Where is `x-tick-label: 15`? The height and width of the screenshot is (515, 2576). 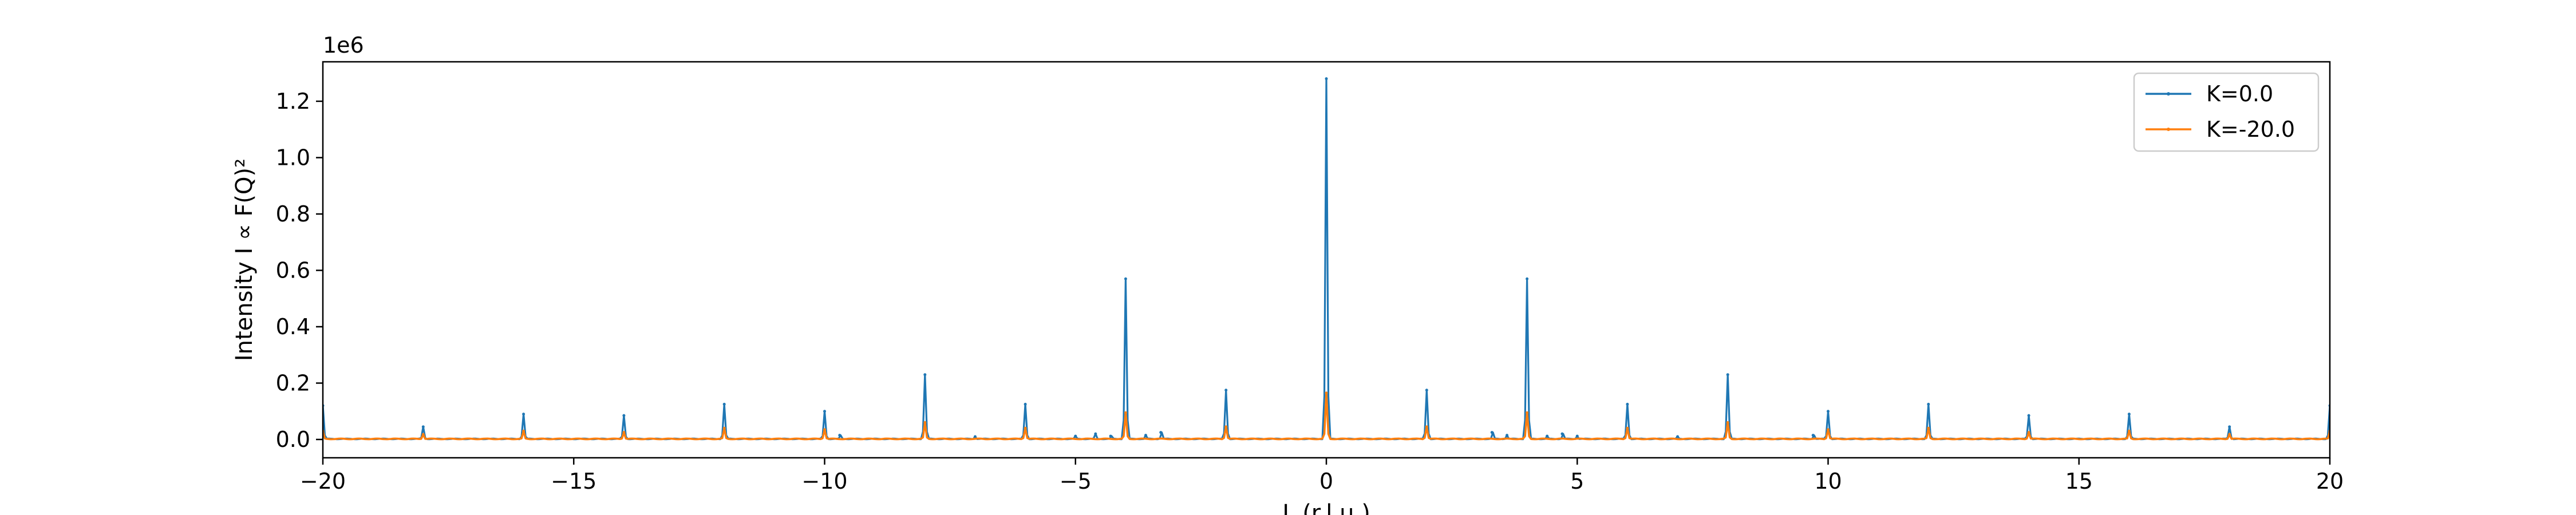 x-tick-label: 15 is located at coordinates (2079, 481).